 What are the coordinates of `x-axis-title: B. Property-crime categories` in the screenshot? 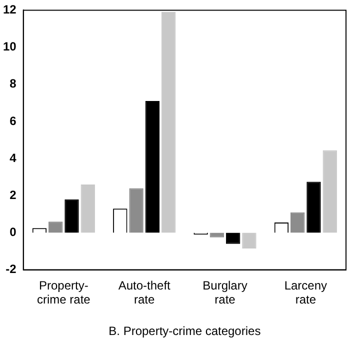 It's located at (184, 331).